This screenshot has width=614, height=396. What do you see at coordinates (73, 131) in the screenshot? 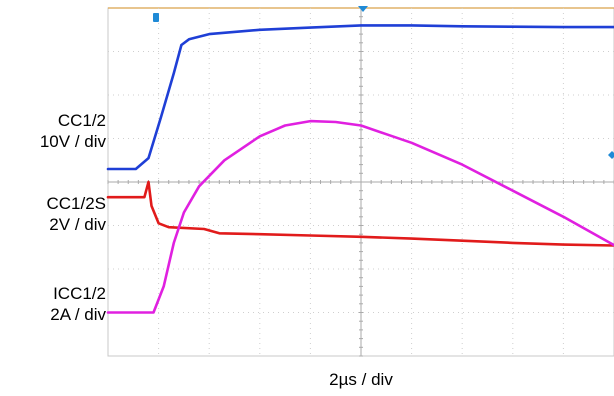
I see `channel-label-vcc: CC1/2 10V / div` at bounding box center [73, 131].